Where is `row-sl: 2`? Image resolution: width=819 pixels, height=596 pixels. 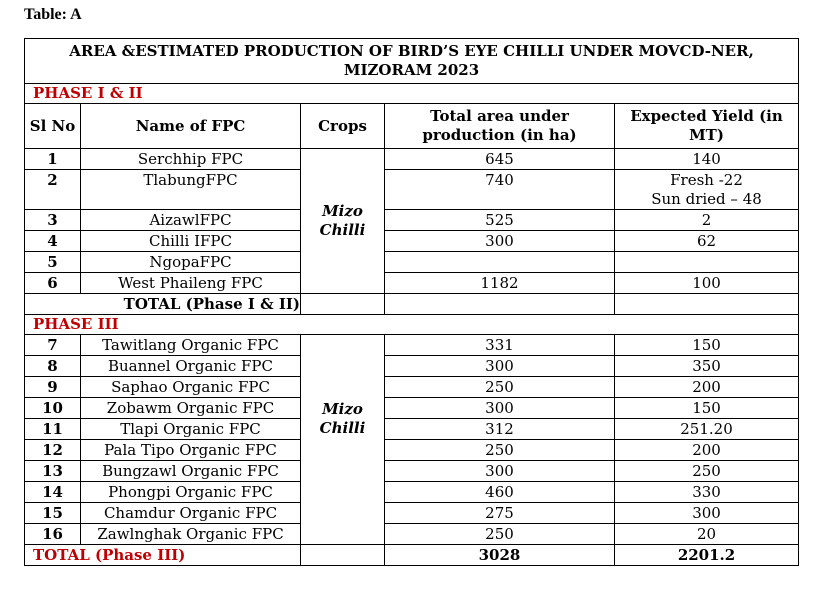 row-sl: 2 is located at coordinates (52, 189).